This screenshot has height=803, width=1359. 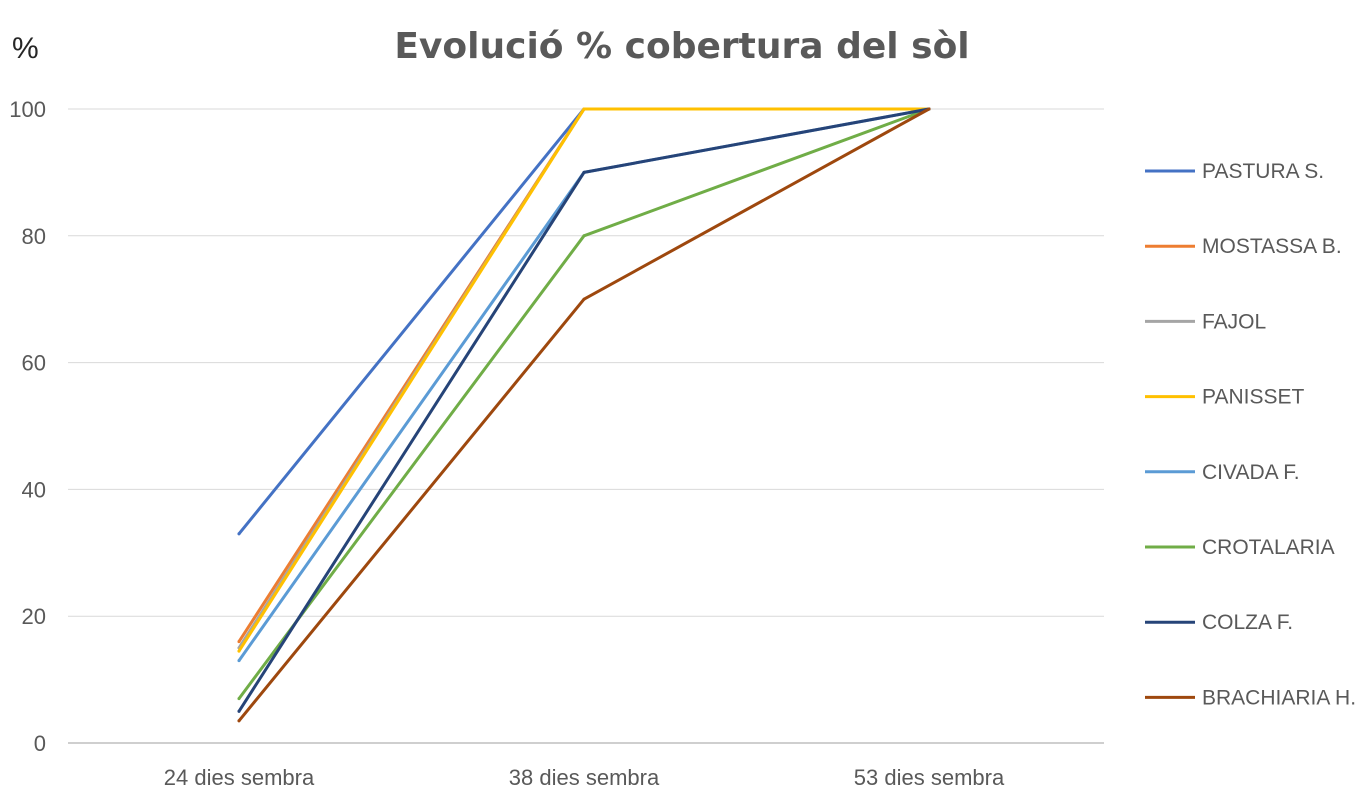 What do you see at coordinates (1272, 246) in the screenshot?
I see `legend-label: MOSTASSA B.` at bounding box center [1272, 246].